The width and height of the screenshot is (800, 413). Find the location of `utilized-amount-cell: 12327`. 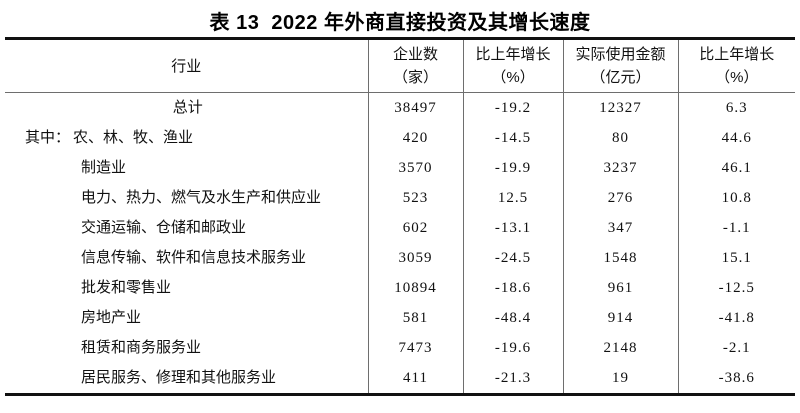

utilized-amount-cell: 12327 is located at coordinates (620, 107).